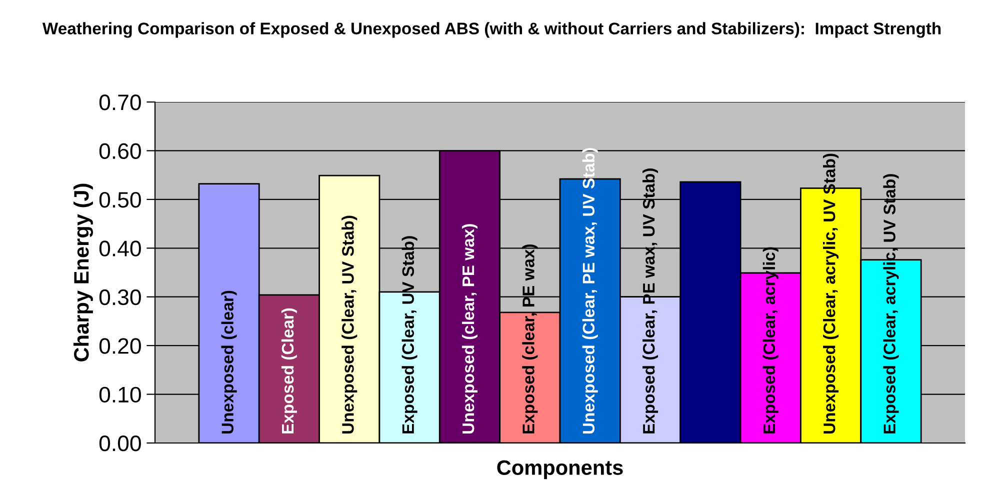  What do you see at coordinates (120, 297) in the screenshot?
I see `y-tick-label: 0.30` at bounding box center [120, 297].